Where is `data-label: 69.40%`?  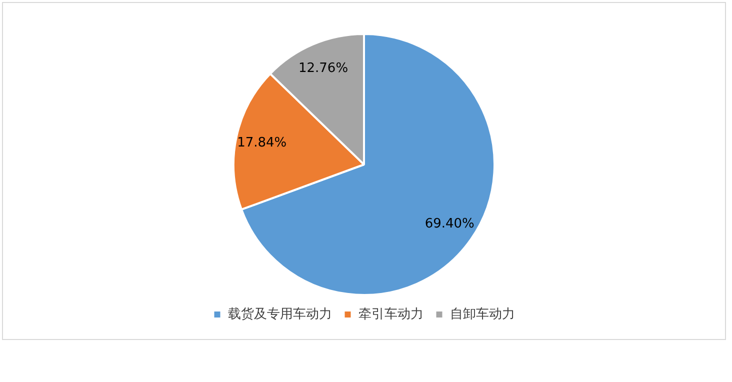 data-label: 69.40% is located at coordinates (449, 224).